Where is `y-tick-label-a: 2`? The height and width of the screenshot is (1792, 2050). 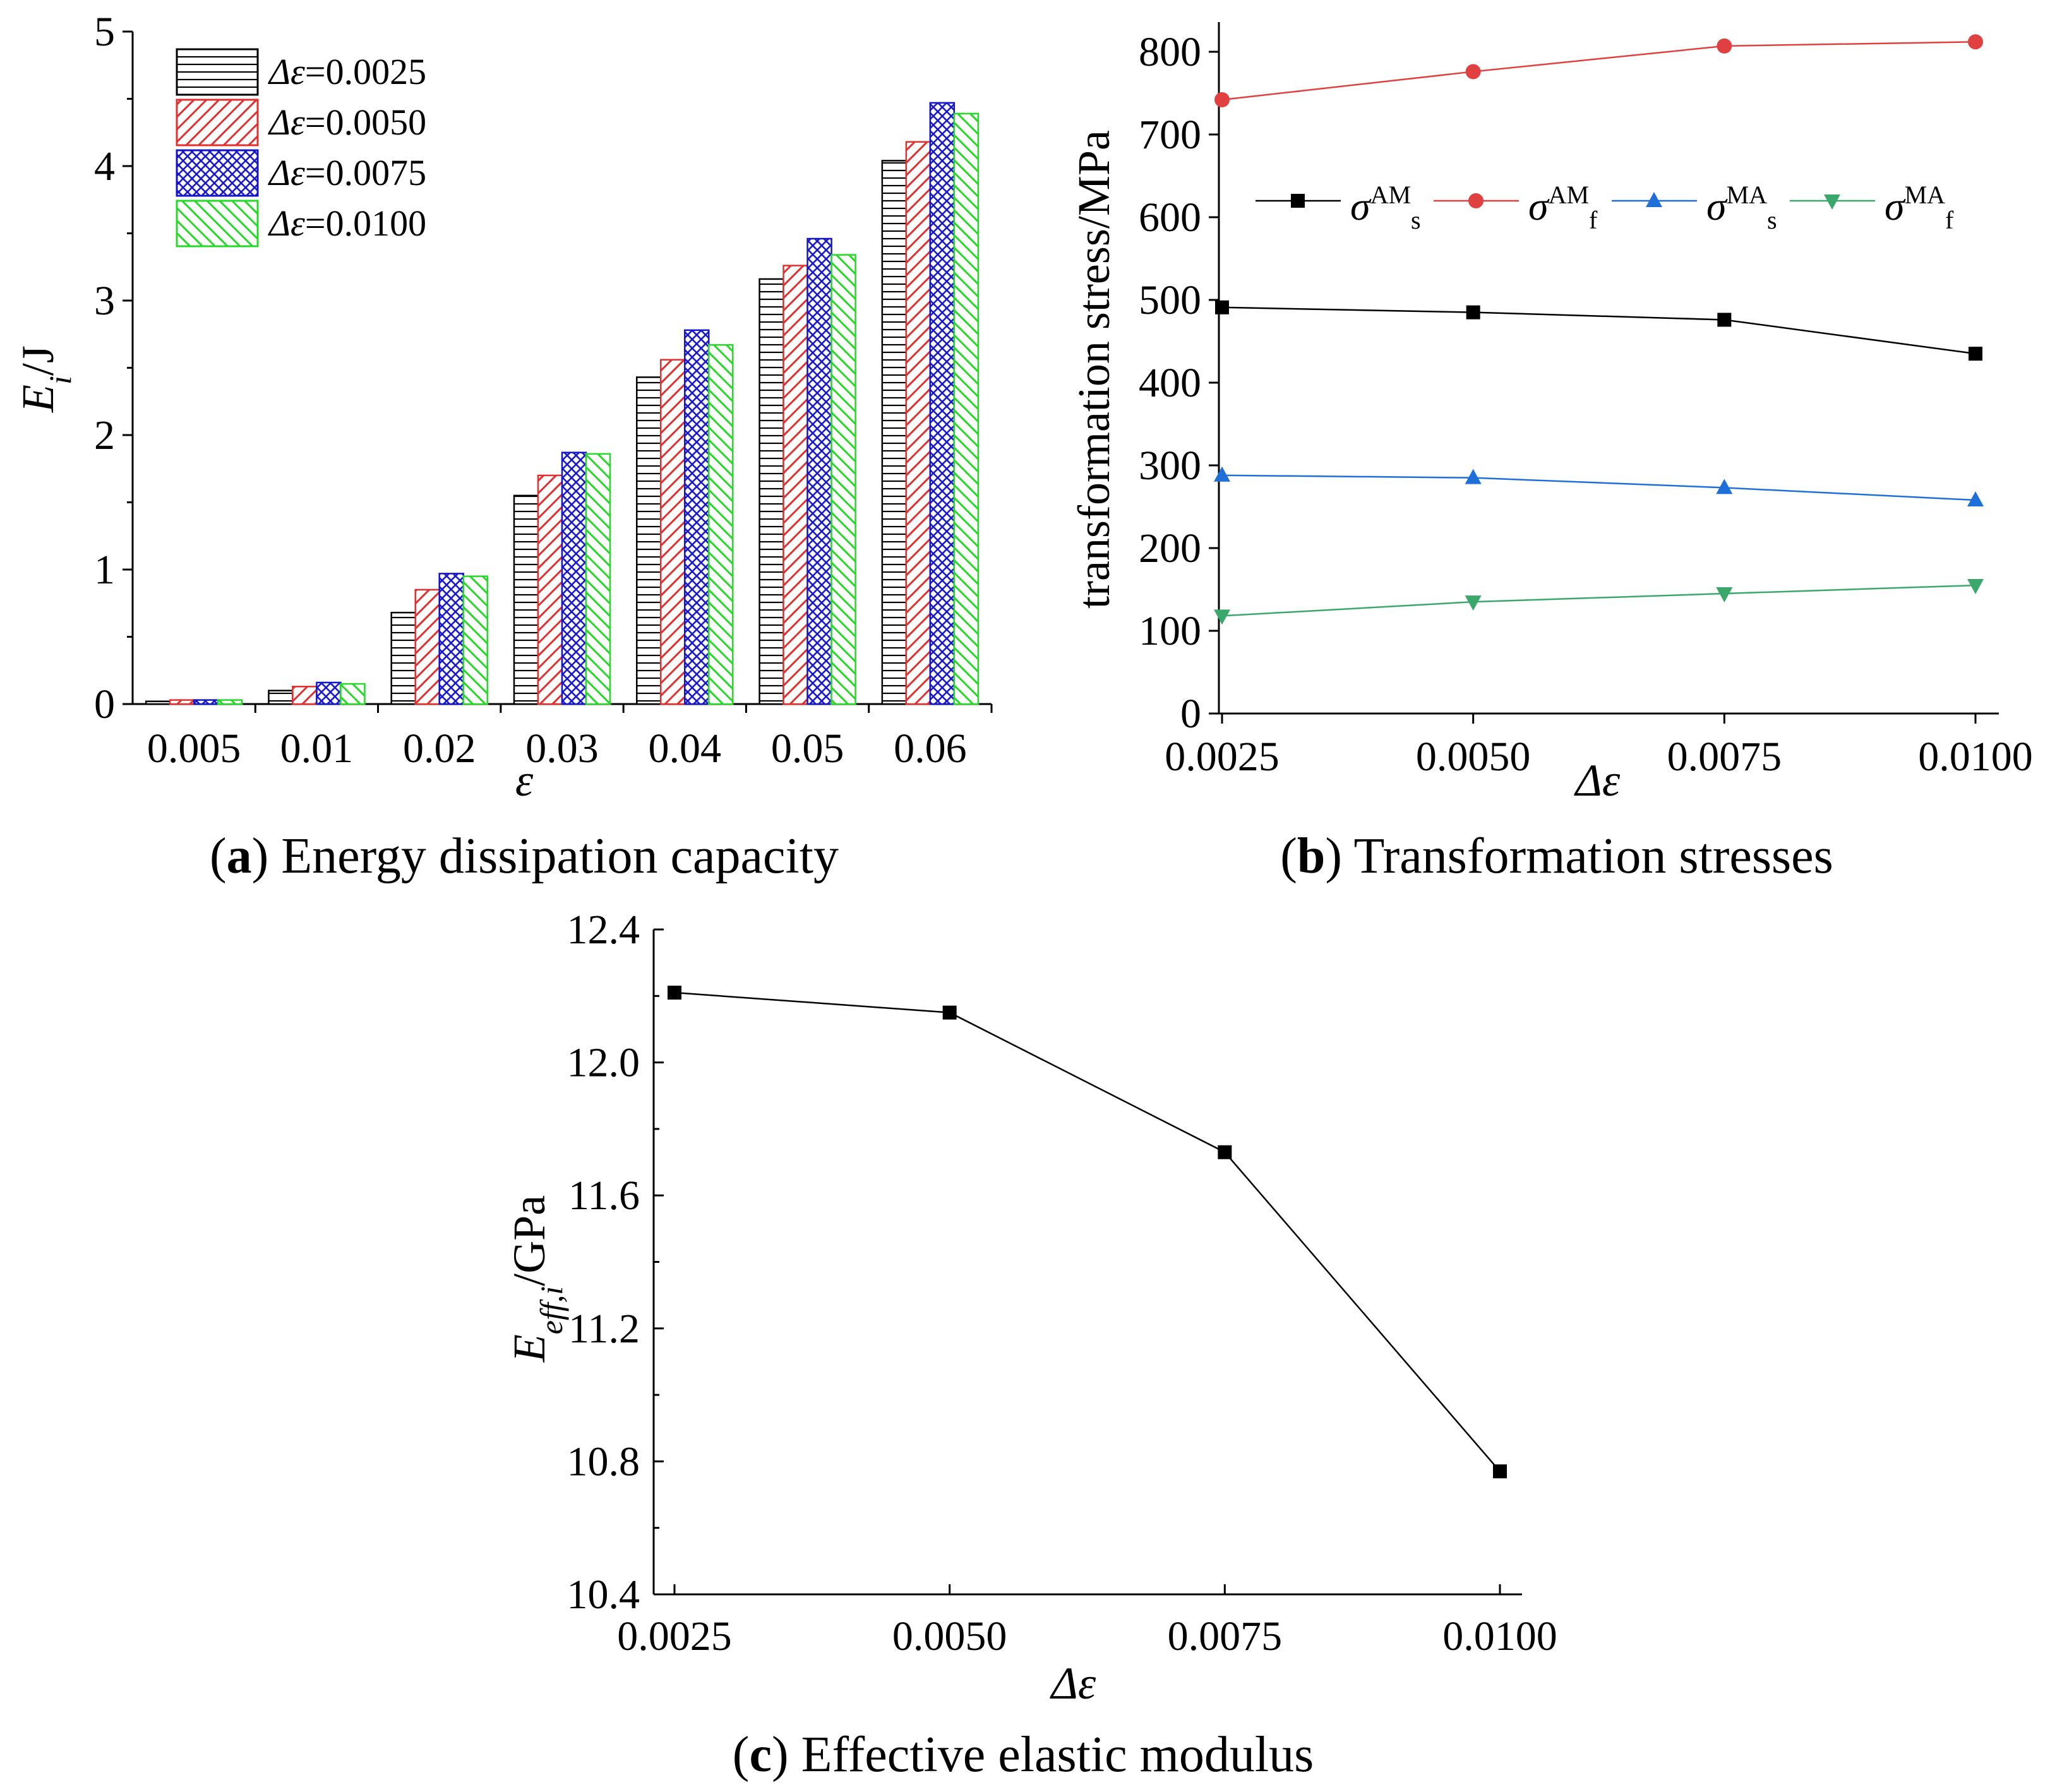
y-tick-label-a: 2 is located at coordinates (104, 435).